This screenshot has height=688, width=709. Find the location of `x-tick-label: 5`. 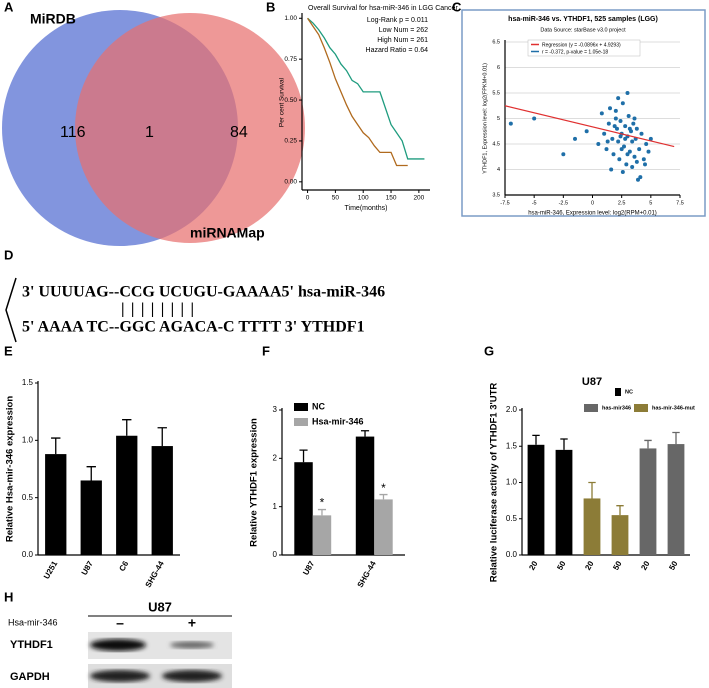

x-tick-label: 5 is located at coordinates (650, 203).